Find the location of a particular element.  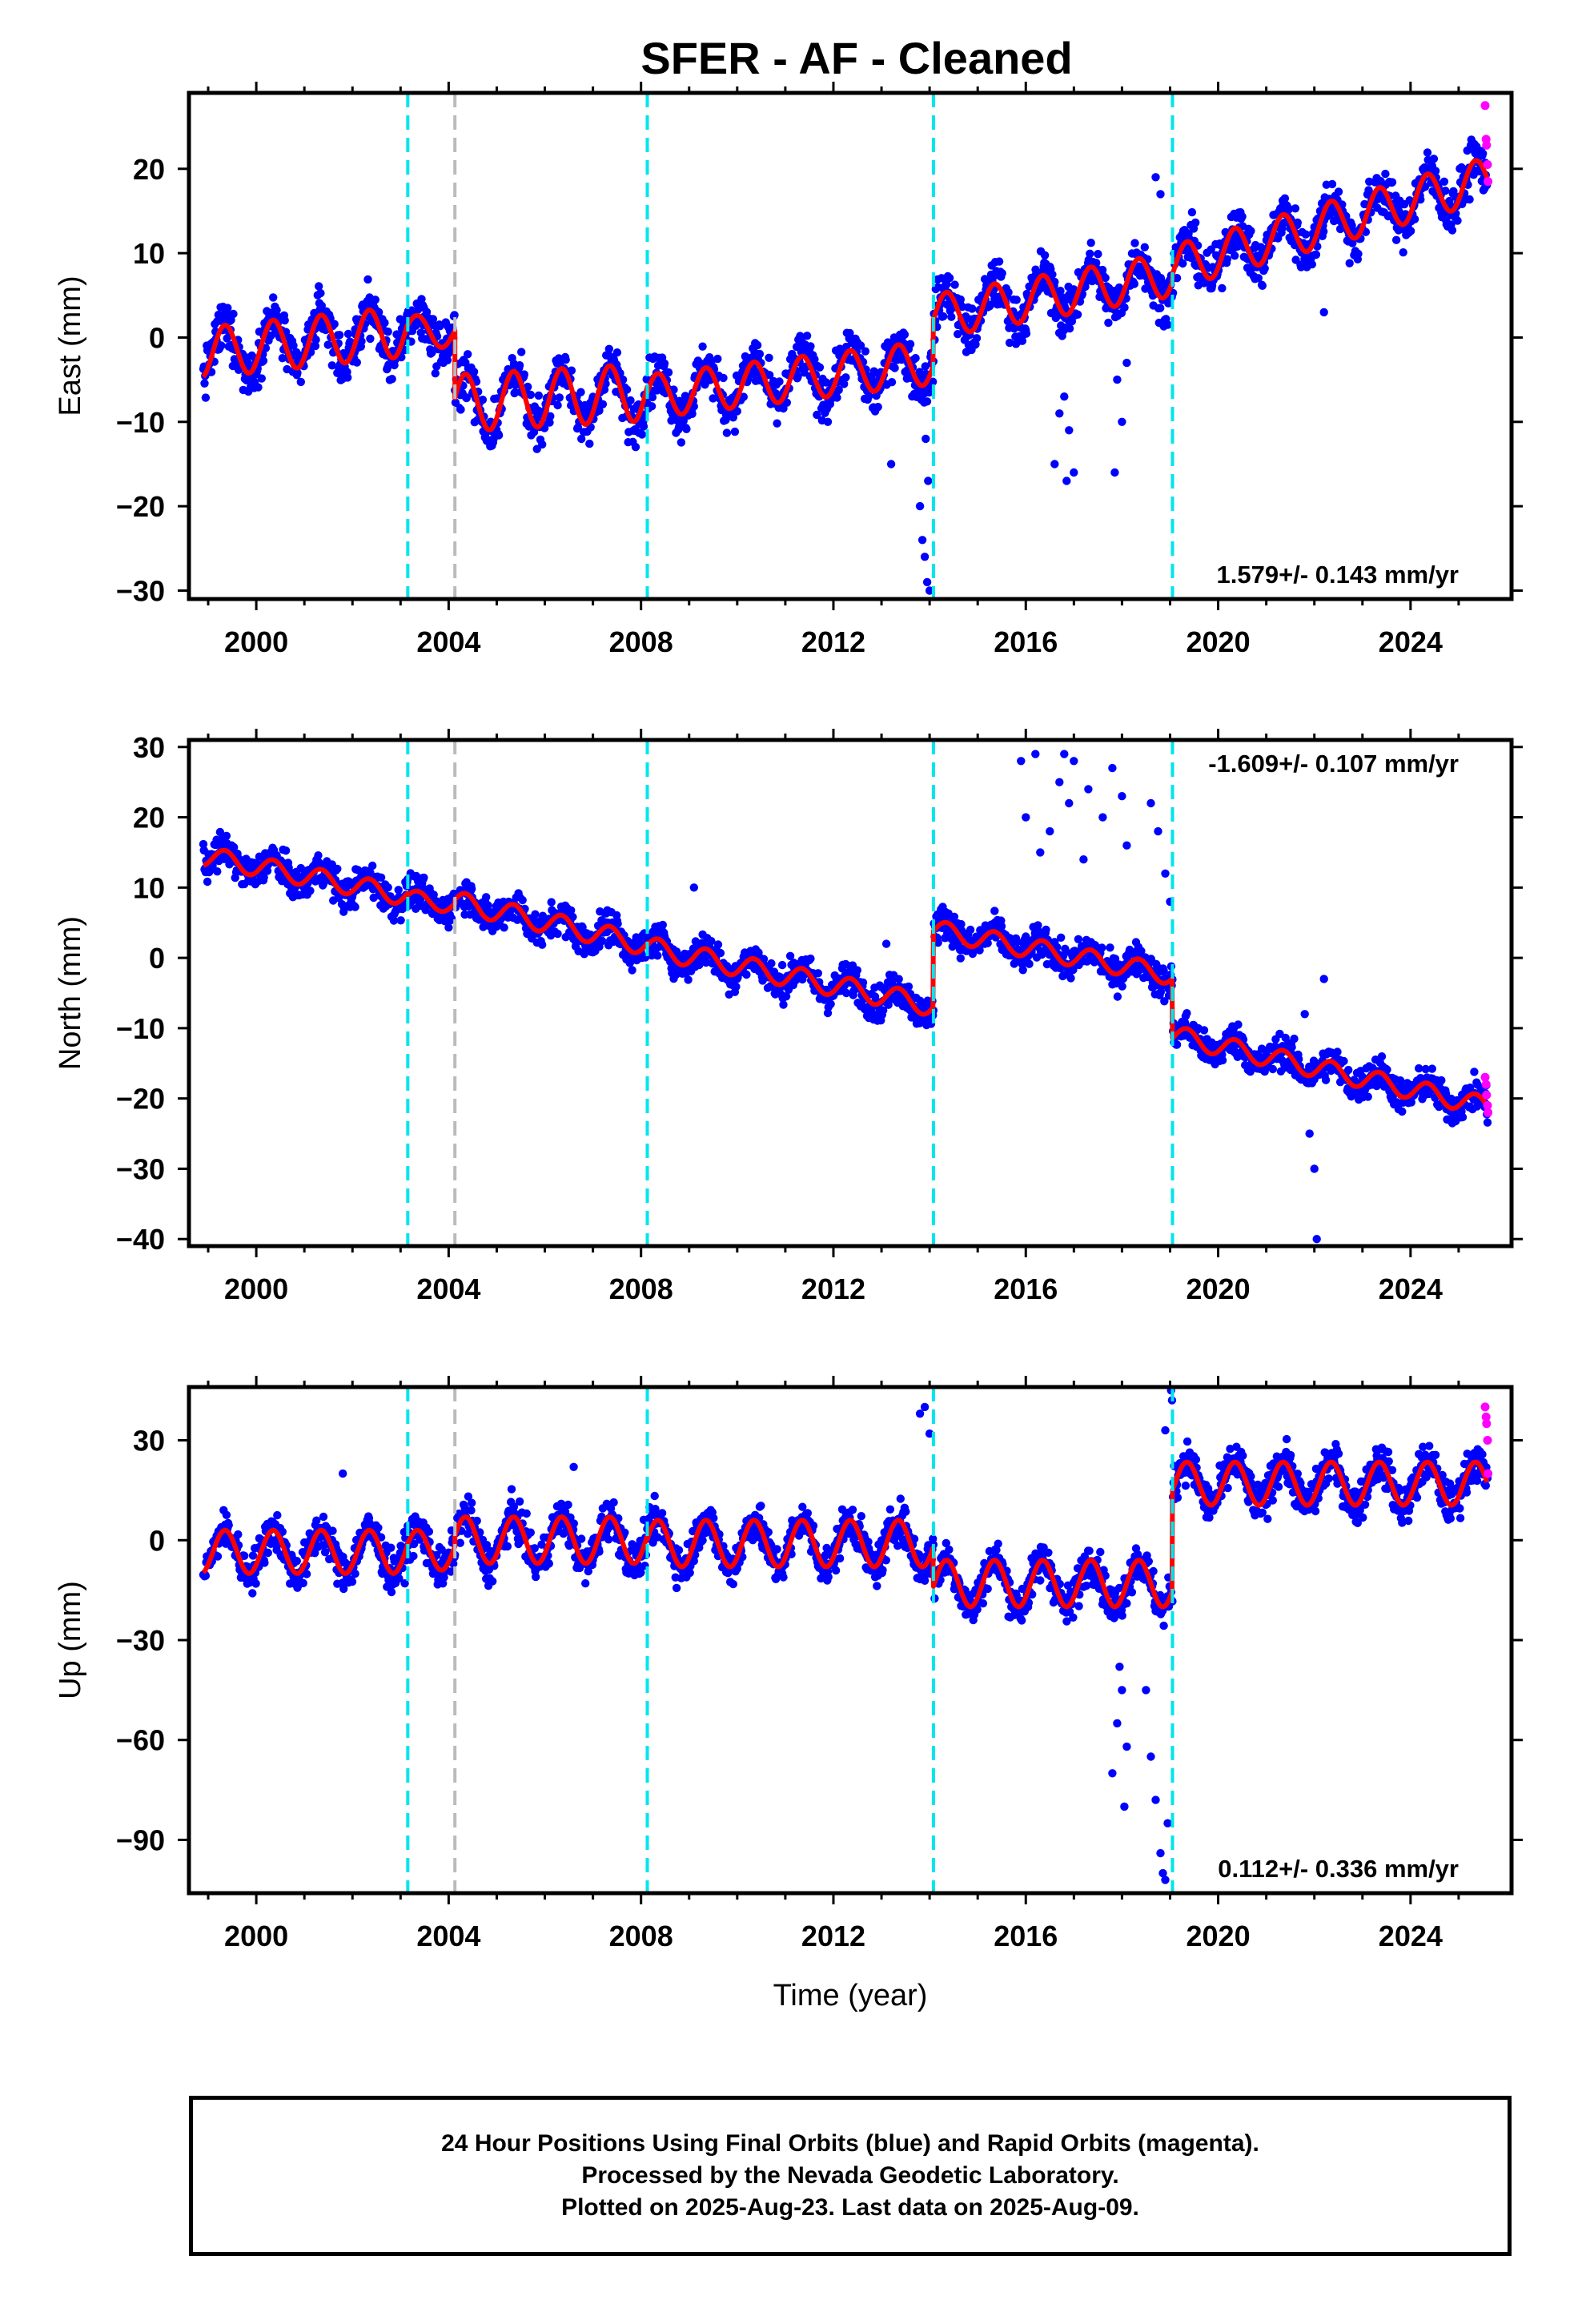

x-tick-label: 2012 is located at coordinates (833, 1289).